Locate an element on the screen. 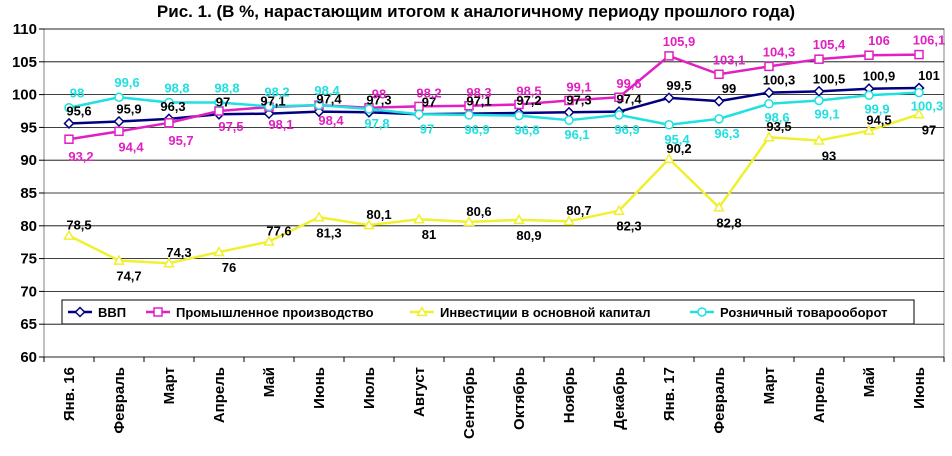 Image resolution: width=952 pixels, height=456 pixels. data-label: 98,4 is located at coordinates (331, 120).